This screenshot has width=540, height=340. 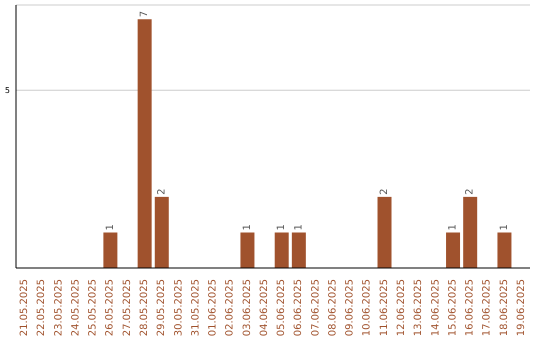 What do you see at coordinates (384, 307) in the screenshot?
I see `x-tick-label: 11.06.2025` at bounding box center [384, 307].